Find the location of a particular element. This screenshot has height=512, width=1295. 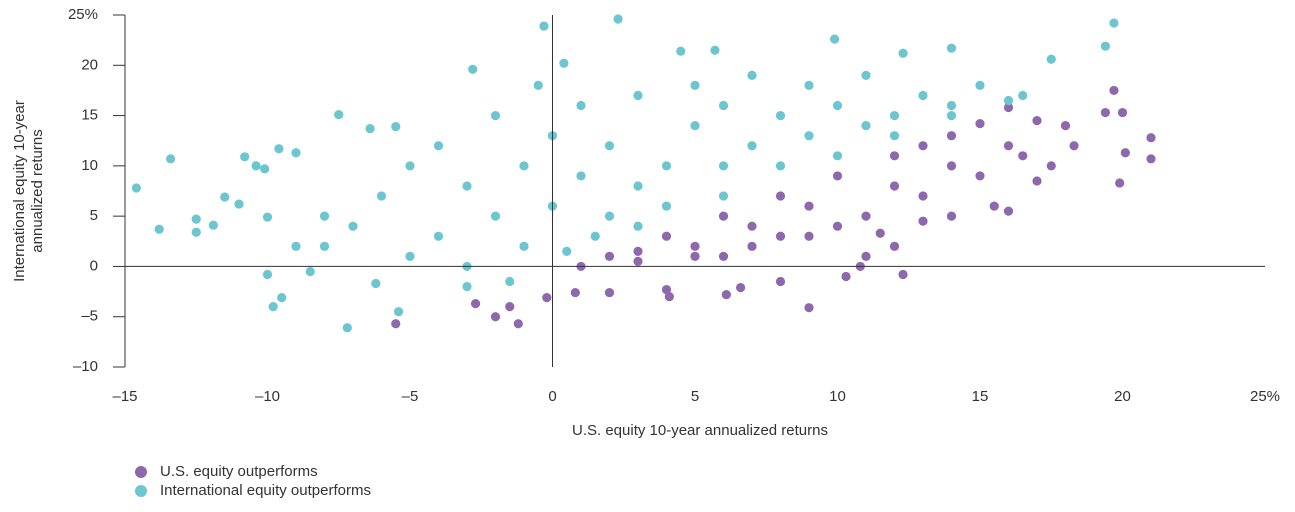

legend-label: U.S. equity outperforms is located at coordinates (239, 471).